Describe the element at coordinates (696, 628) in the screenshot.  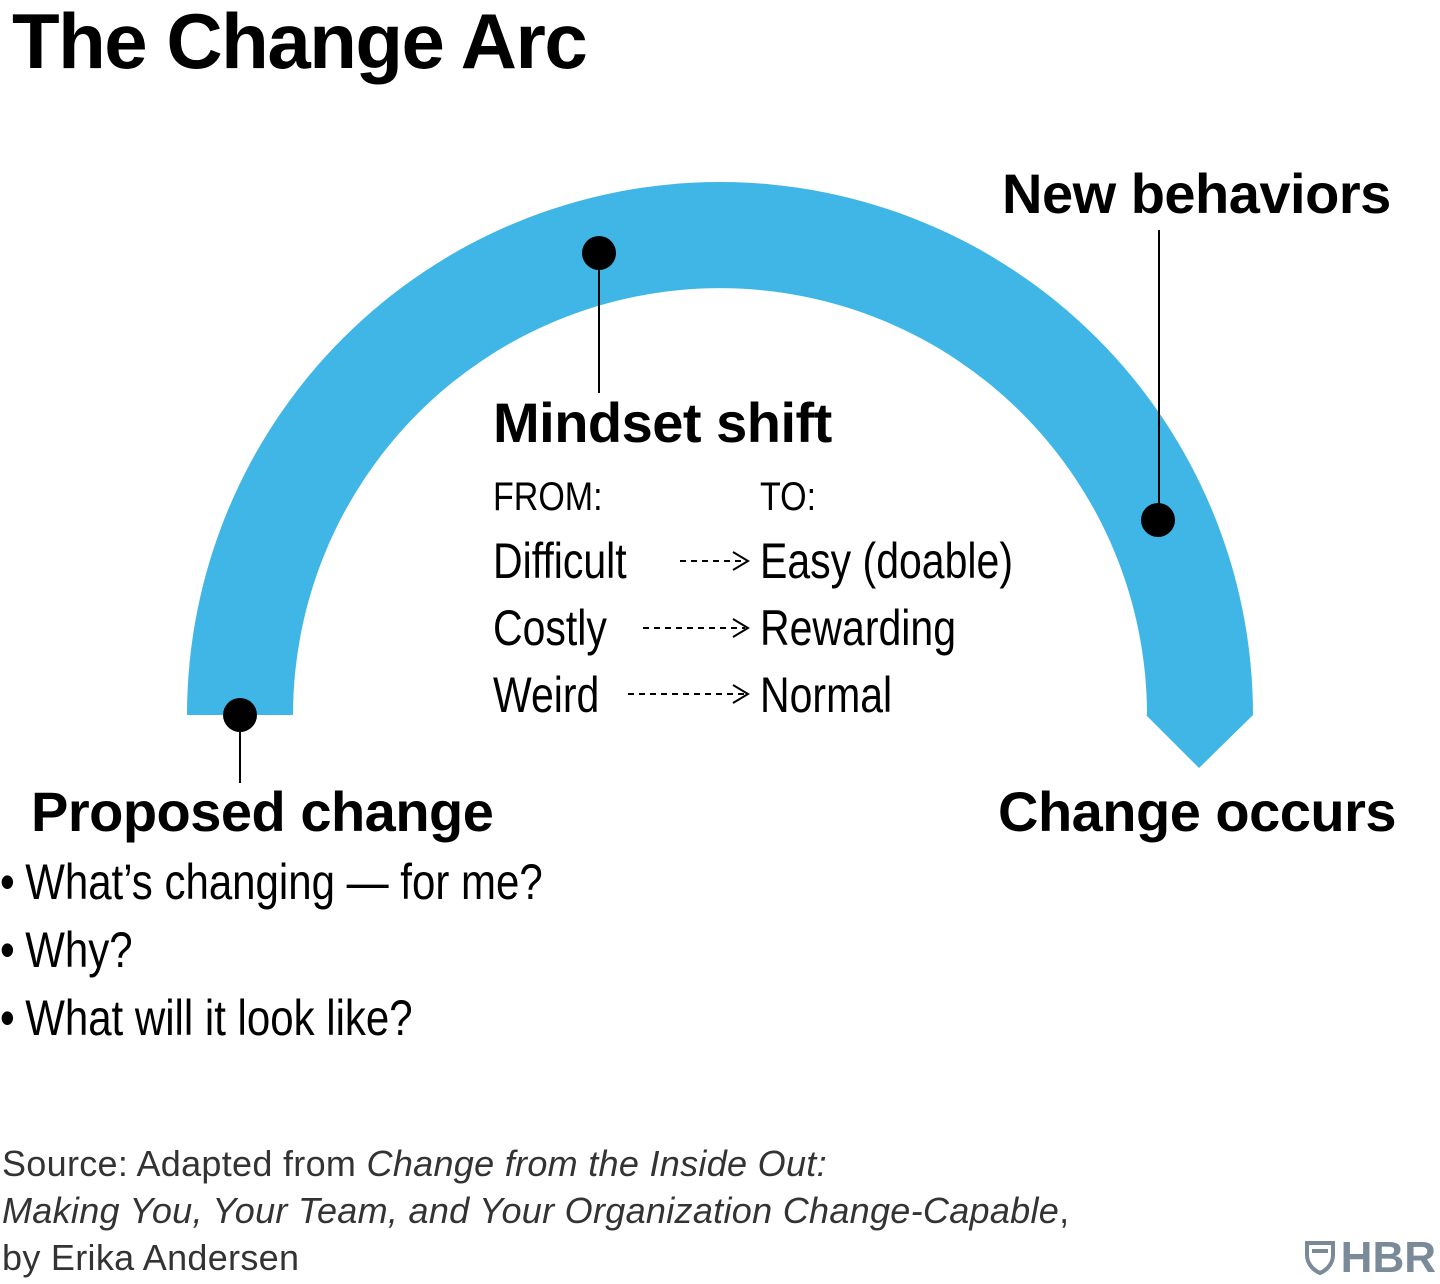
I see `arrow-costly-to-rewarding` at that location.